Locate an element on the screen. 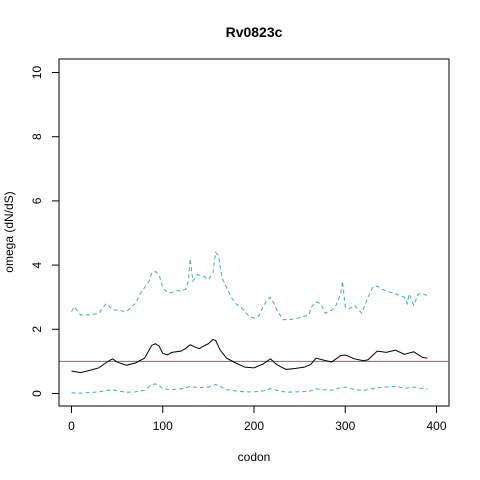  y-tick-label-5: 10 is located at coordinates (37, 73).